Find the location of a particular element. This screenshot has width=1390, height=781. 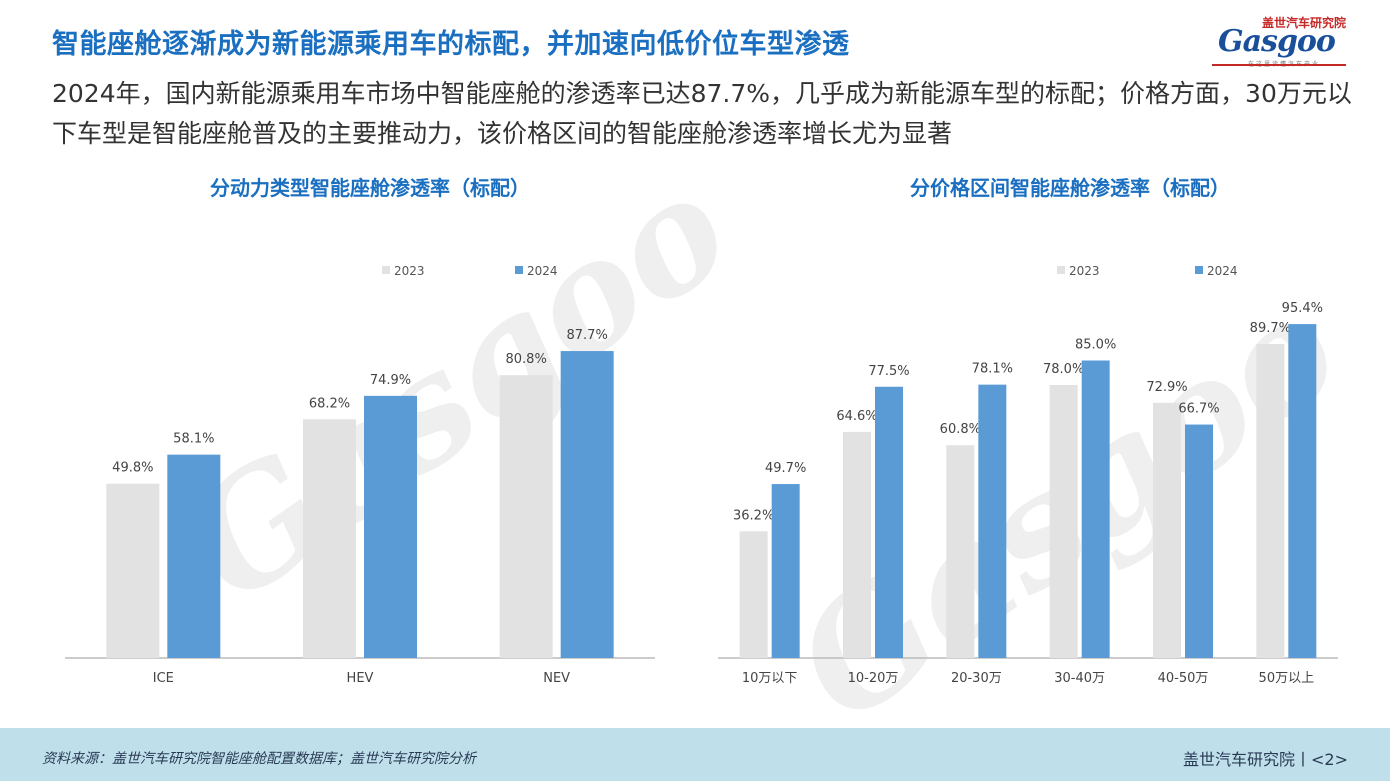

data-label: 60.8% is located at coordinates (960, 429).